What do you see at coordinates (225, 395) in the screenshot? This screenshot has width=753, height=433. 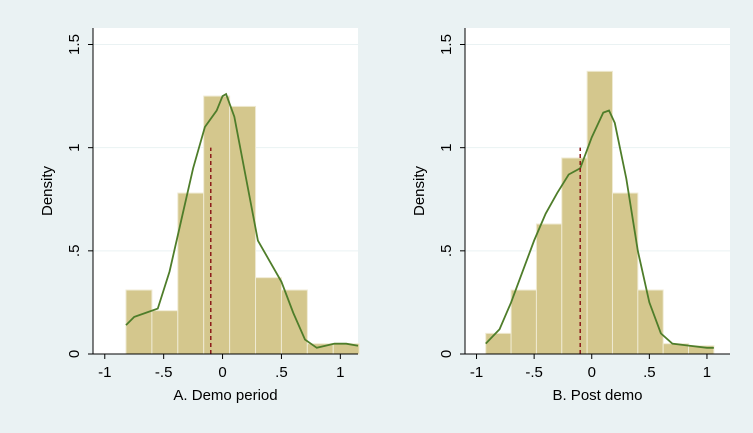 I see `x-axis-title: A. Demo period` at bounding box center [225, 395].